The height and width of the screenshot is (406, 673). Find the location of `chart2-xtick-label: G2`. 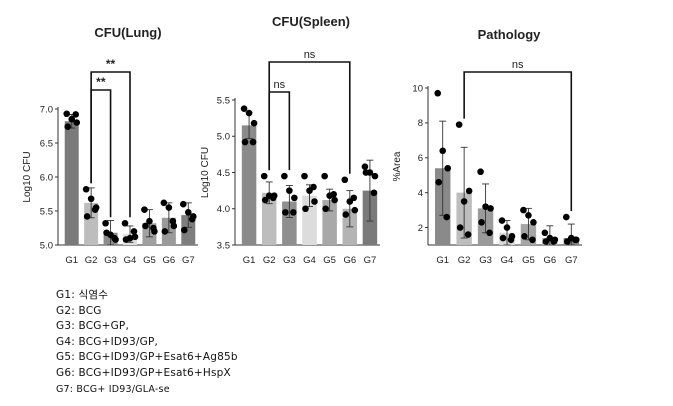

chart2-xtick-label: G2 is located at coordinates (269, 260).